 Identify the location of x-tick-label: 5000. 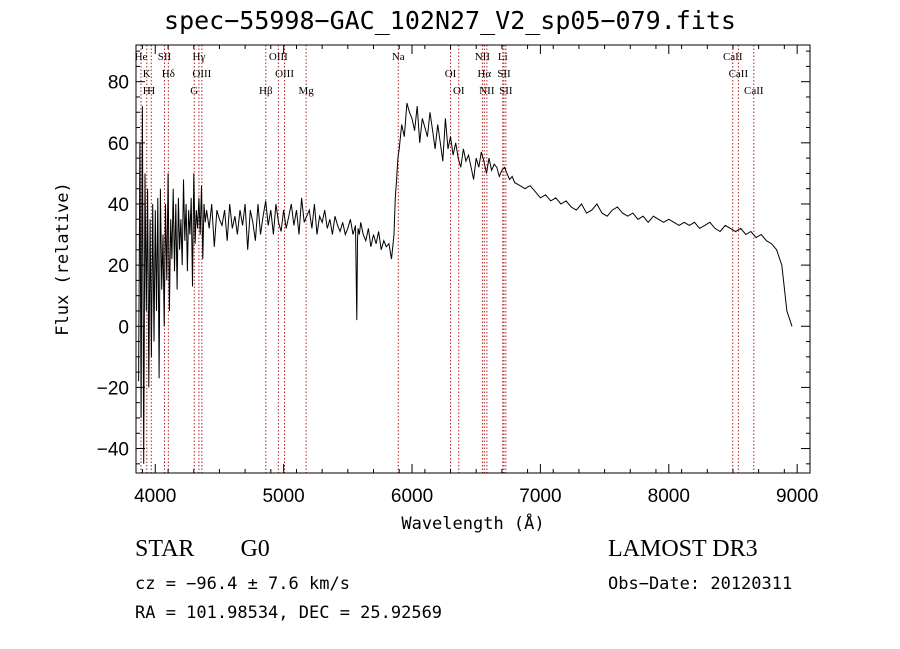
(283, 496).